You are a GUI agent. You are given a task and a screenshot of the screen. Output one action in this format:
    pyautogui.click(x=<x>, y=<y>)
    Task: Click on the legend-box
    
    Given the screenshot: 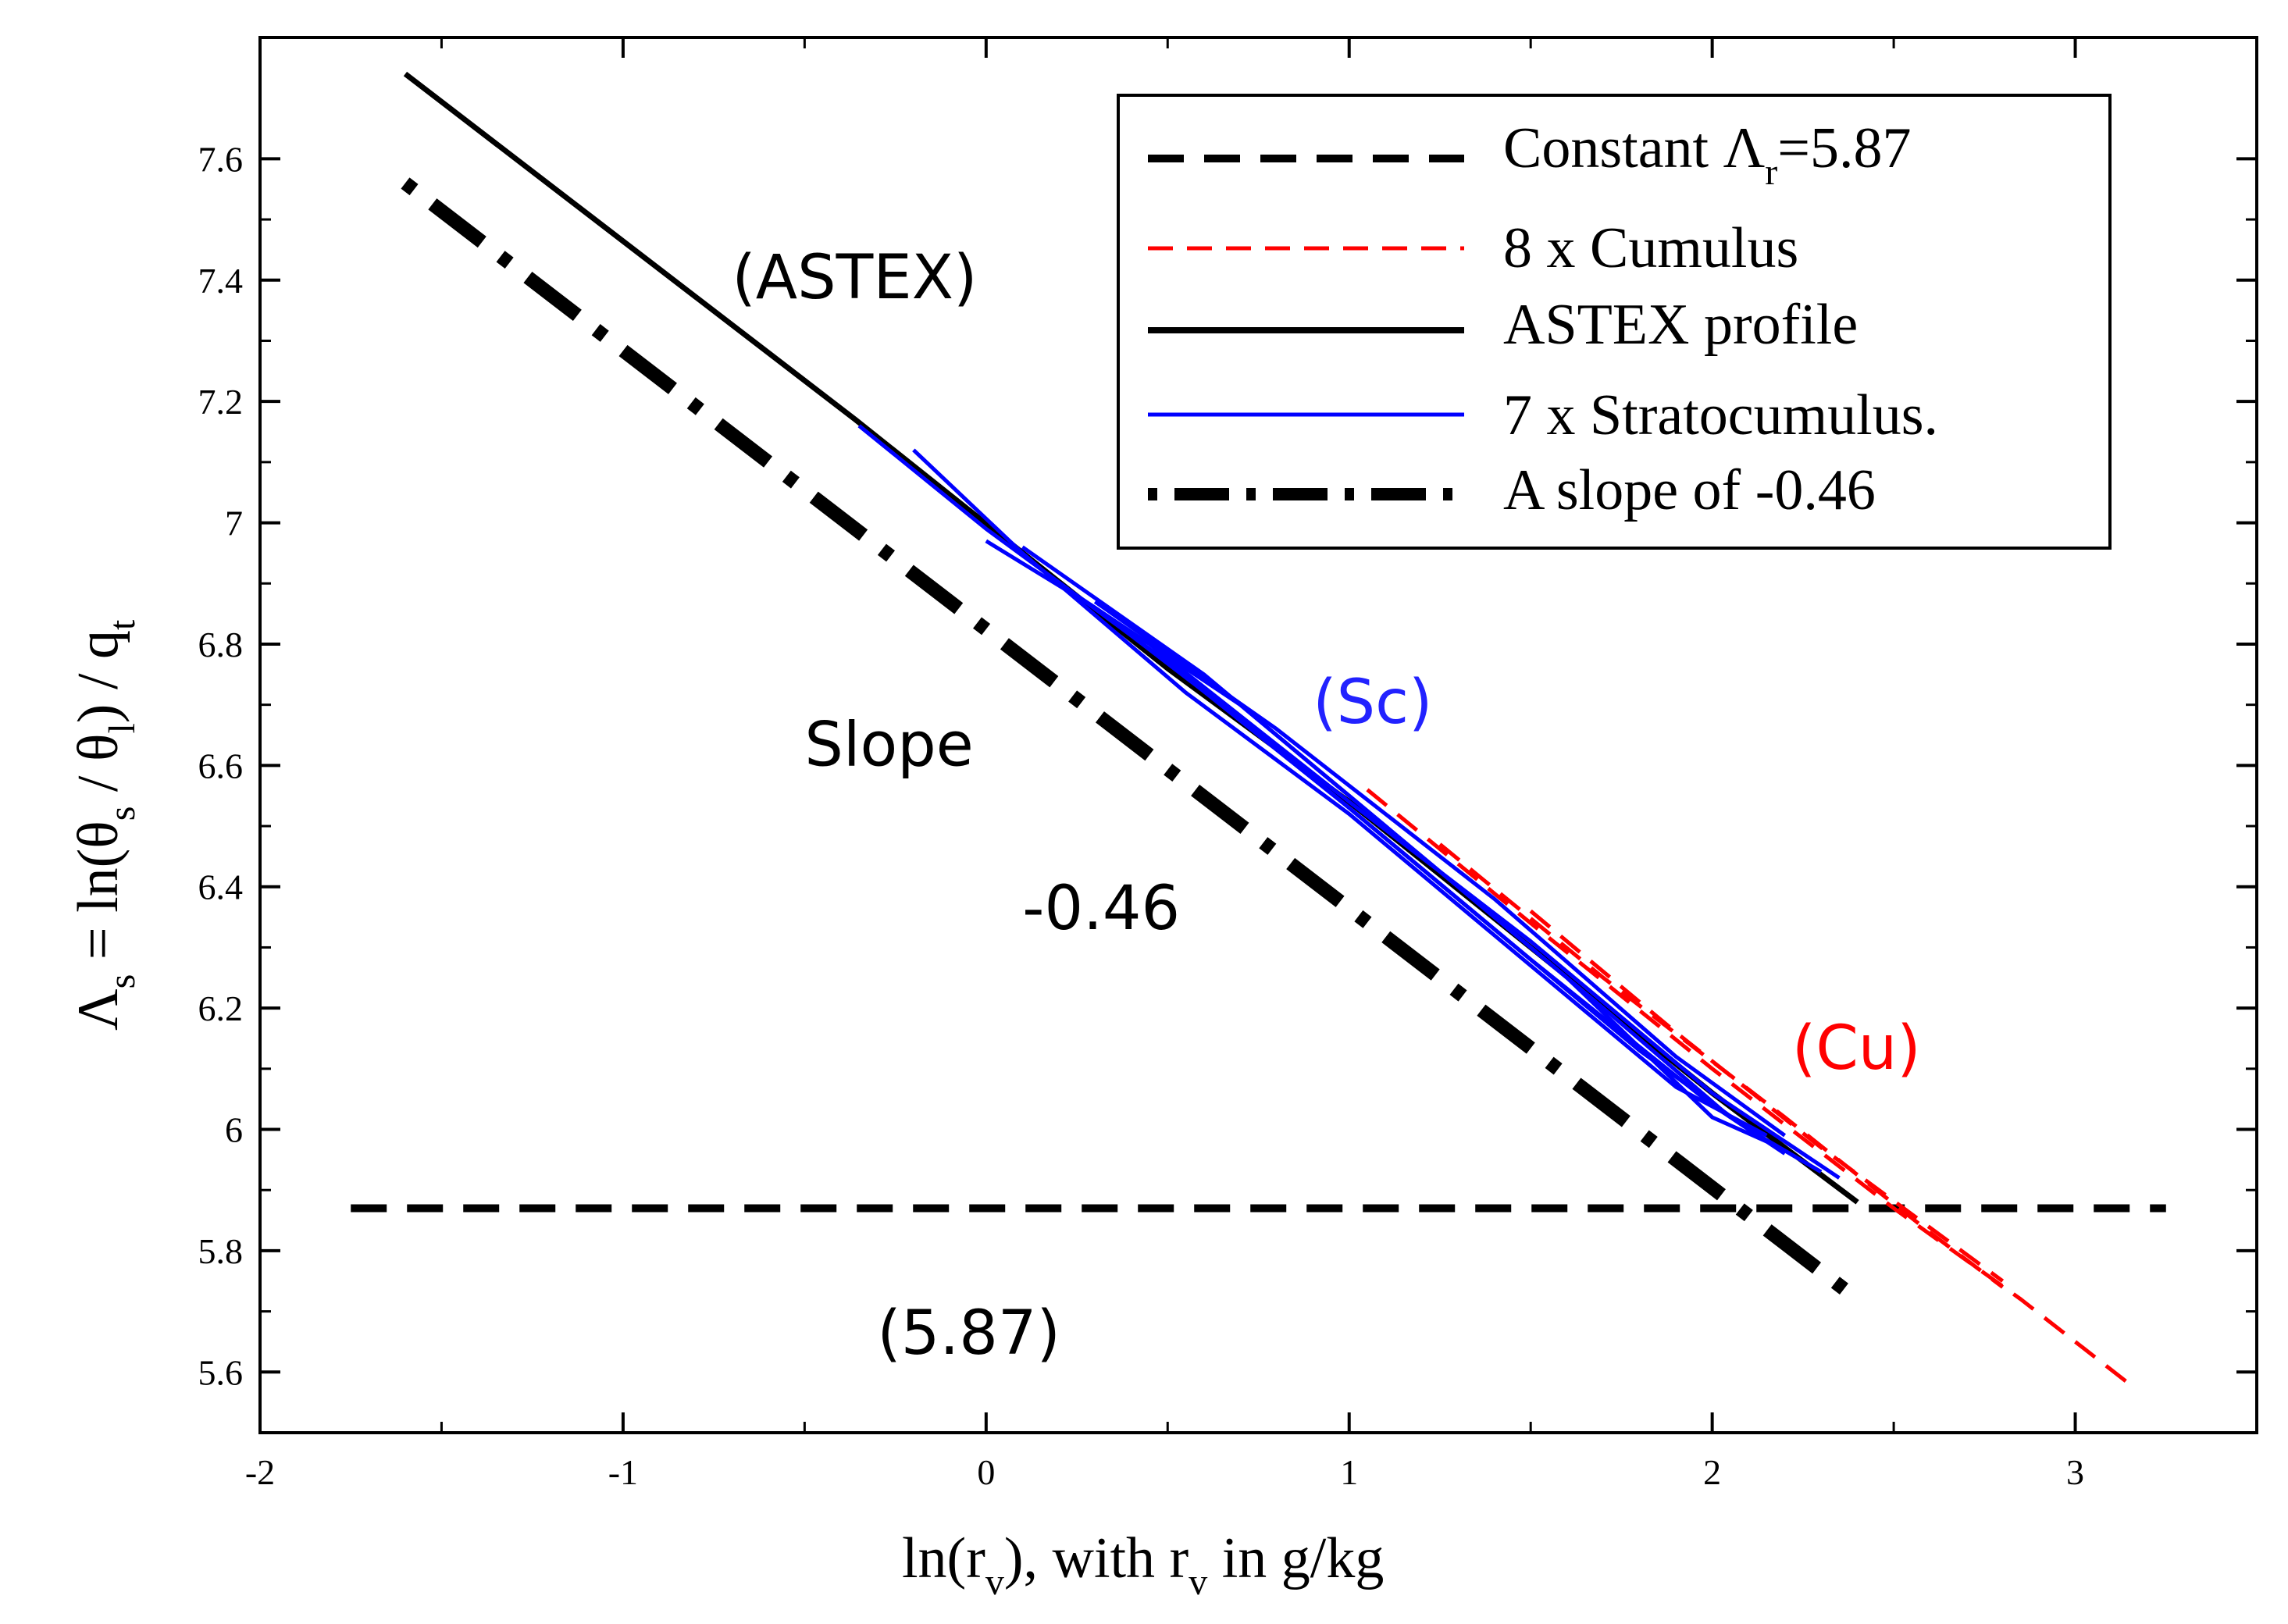 What is the action you would take?
    pyautogui.click(x=1614, y=322)
    